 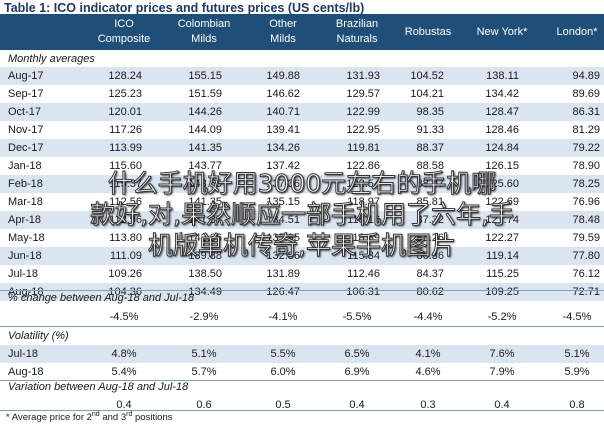 What do you see at coordinates (502, 202) in the screenshot?
I see `table-cell: 122.69` at bounding box center [502, 202].